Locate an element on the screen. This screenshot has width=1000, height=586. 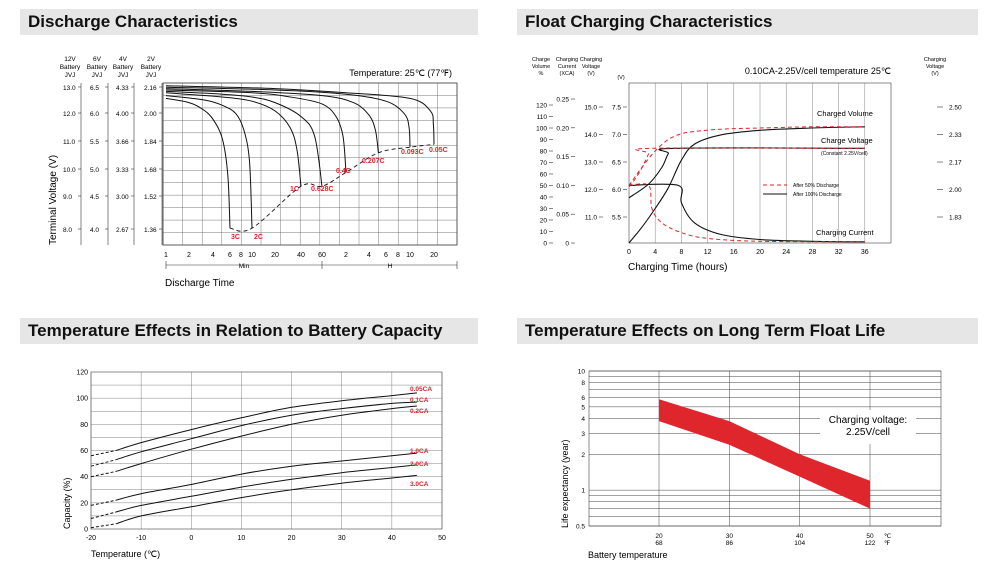
float-header: Float Charging Characteristics is located at coordinates (747, 22).